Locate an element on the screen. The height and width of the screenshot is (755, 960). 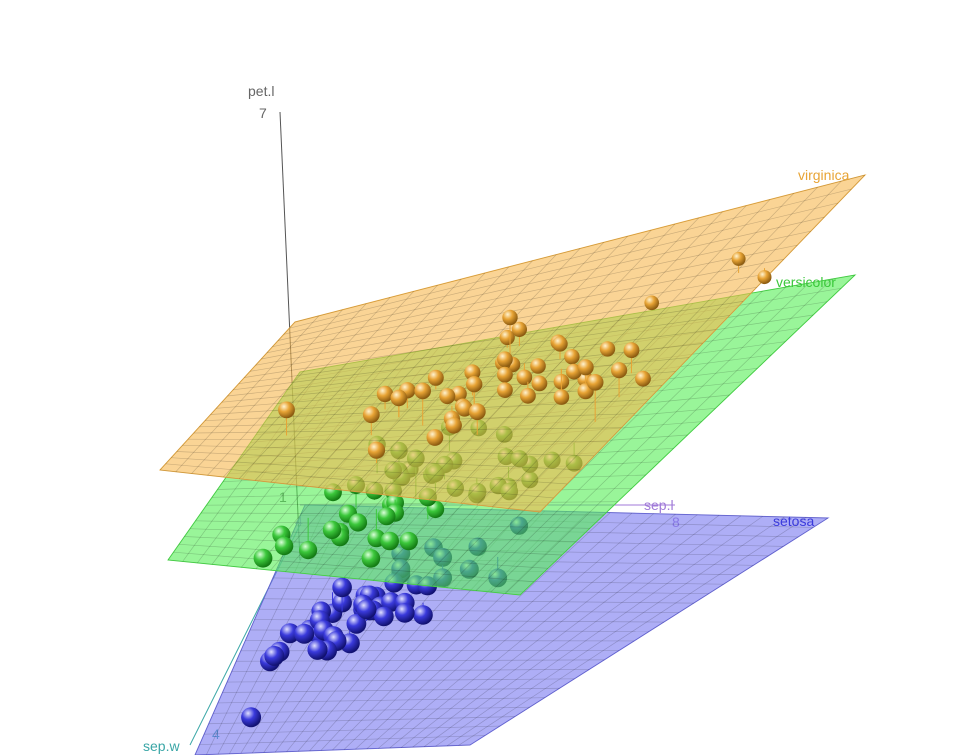
plane-label-versicolor: versicolor is located at coordinates (806, 282).